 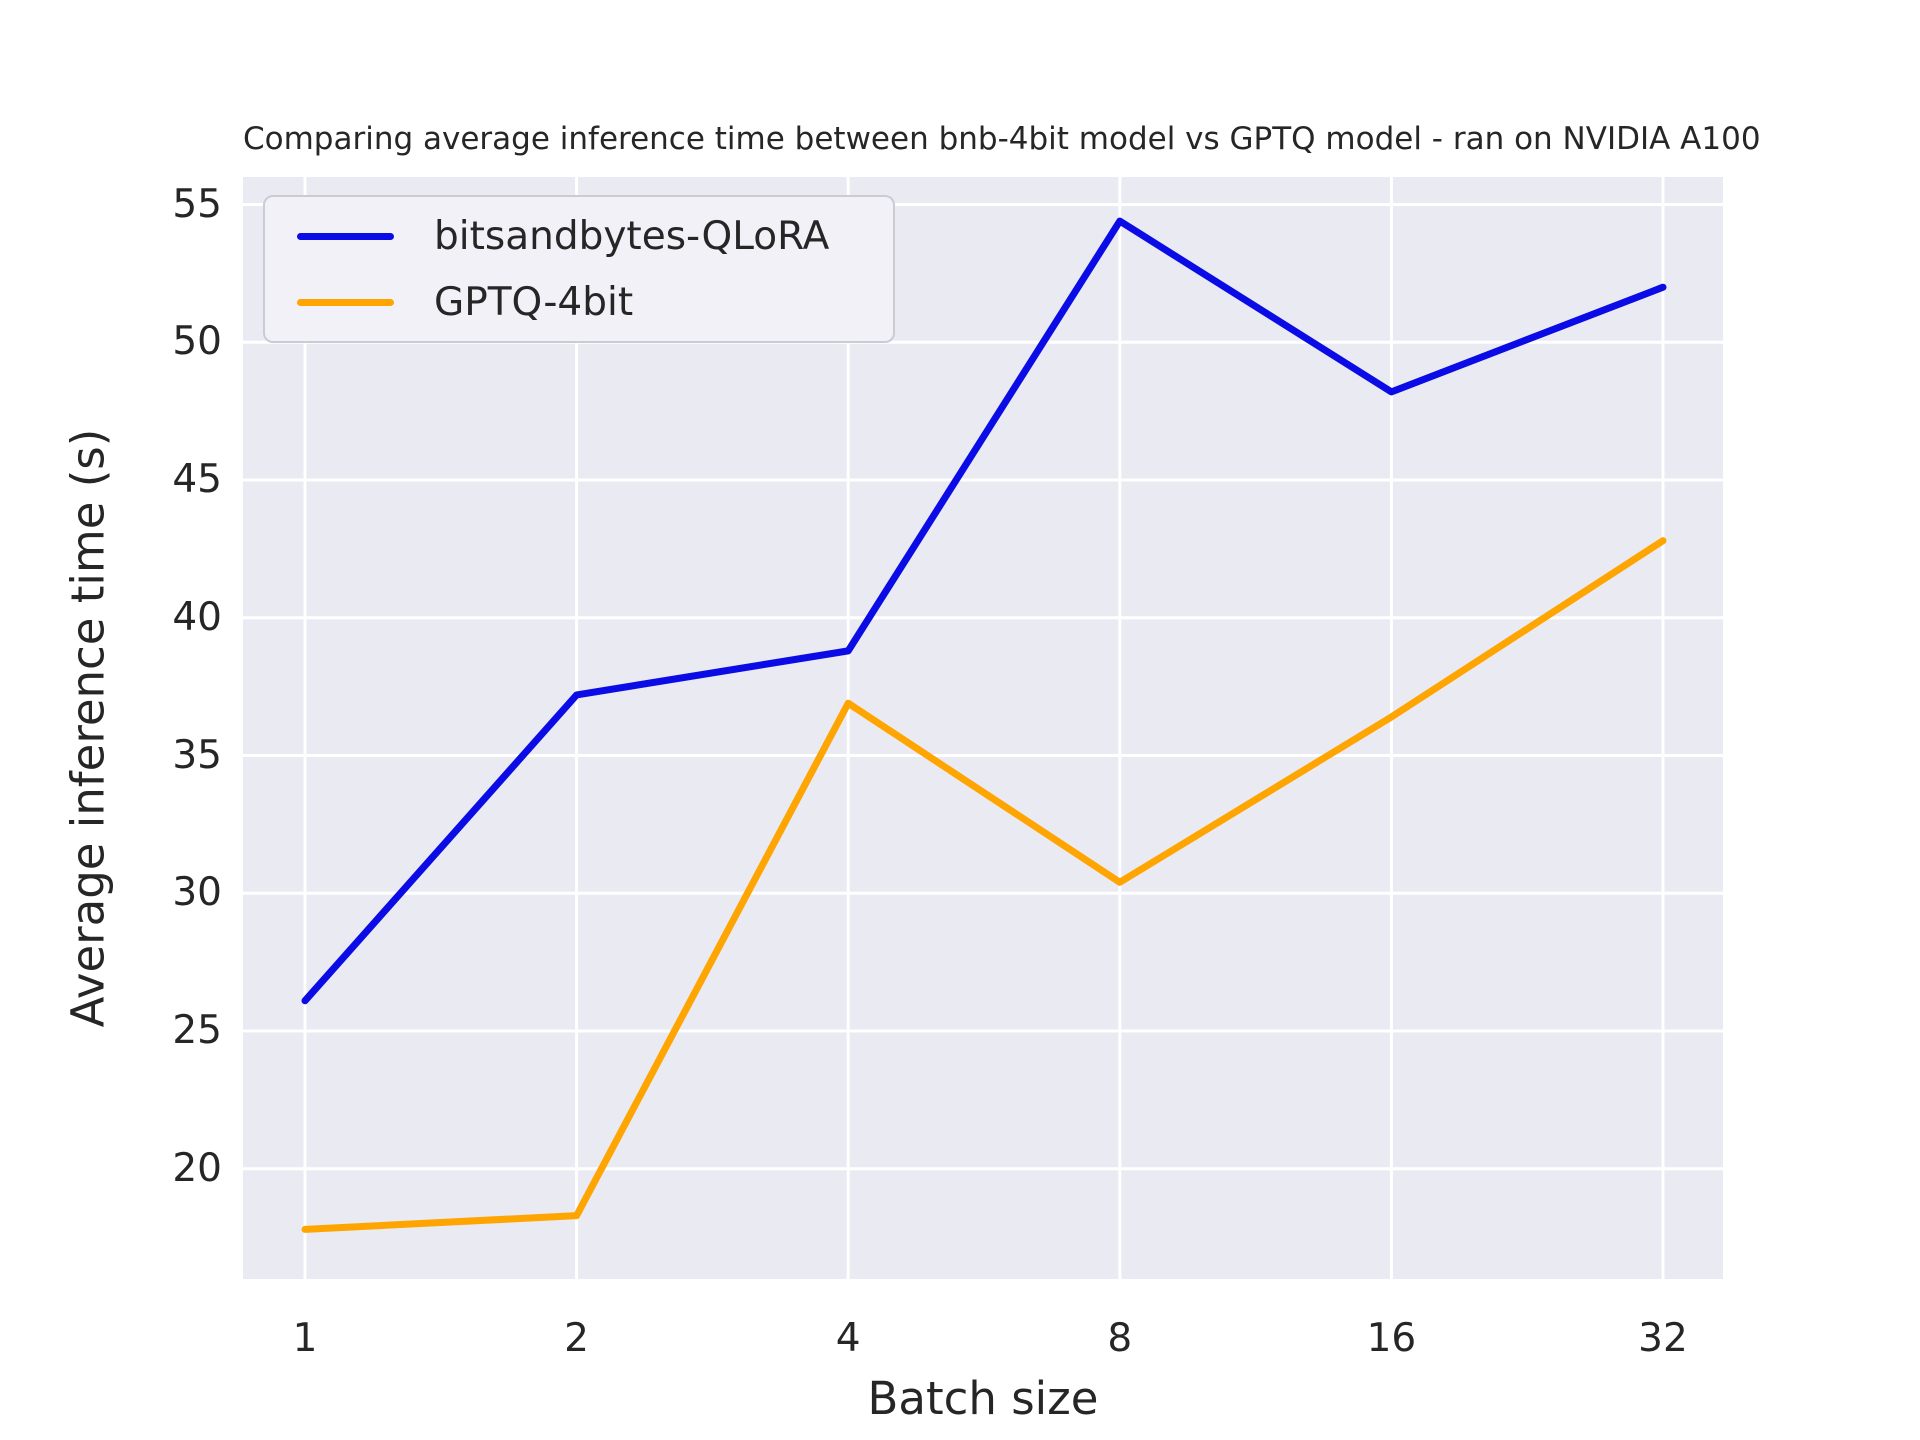 What do you see at coordinates (579, 269) in the screenshot?
I see `legend: bitsandbytes-QLoRA GPTQ-4bit` at bounding box center [579, 269].